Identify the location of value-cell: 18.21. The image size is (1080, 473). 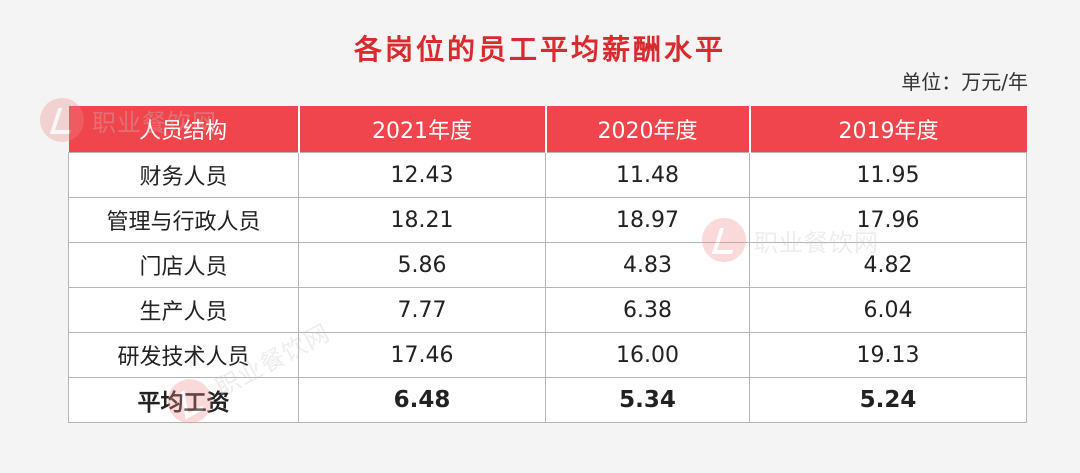
(422, 220).